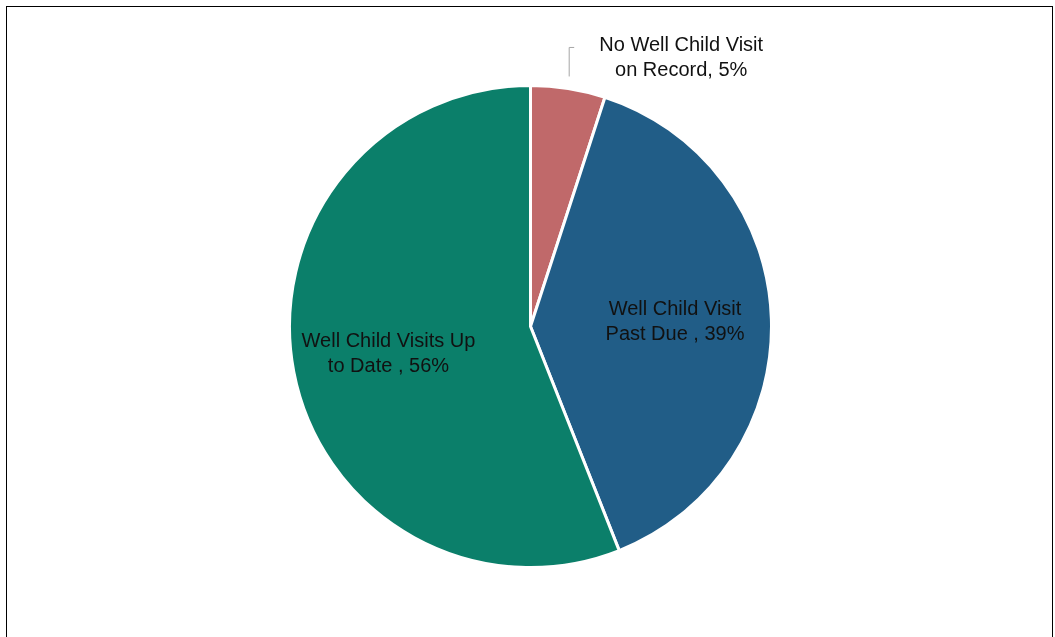  I want to click on slice-label: Well Child Visit Past Due , 39%, so click(675, 320).